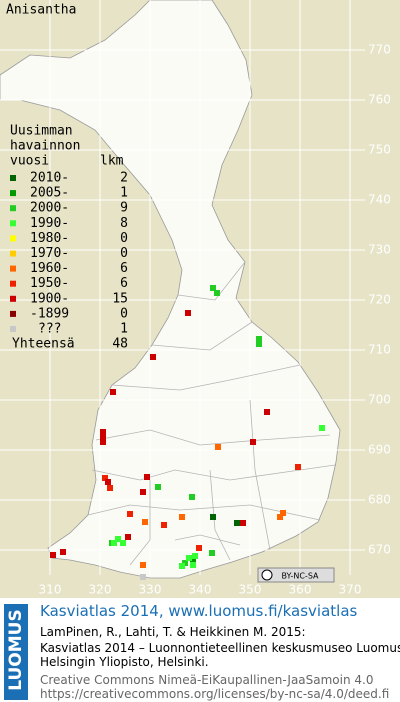  Describe the element at coordinates (49, 298) in the screenshot. I see `legend-label: 1900-` at that location.